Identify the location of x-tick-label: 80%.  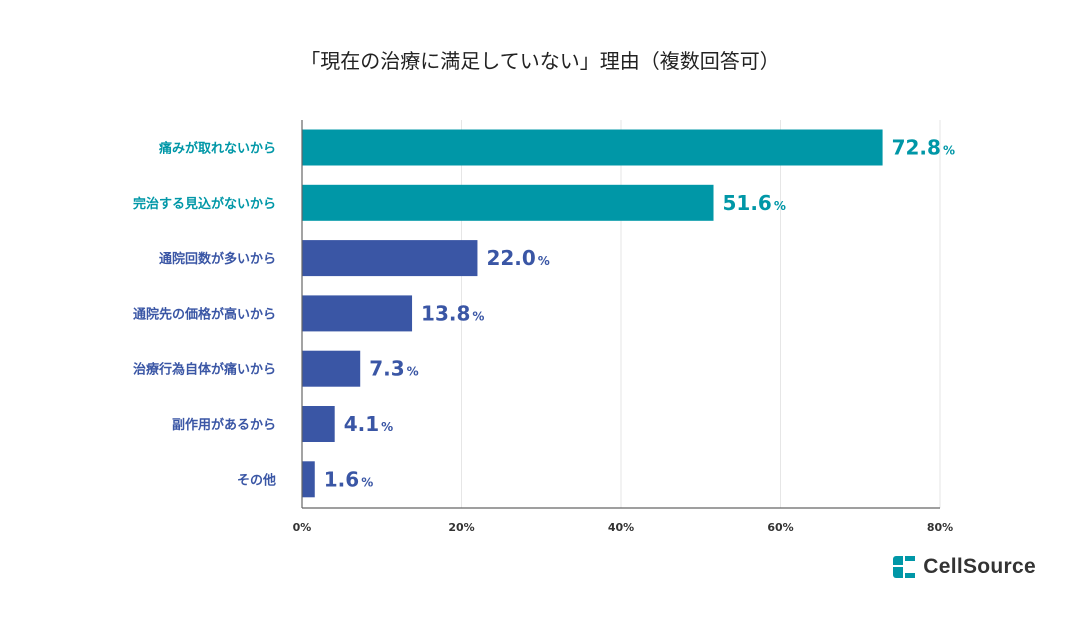
(940, 527).